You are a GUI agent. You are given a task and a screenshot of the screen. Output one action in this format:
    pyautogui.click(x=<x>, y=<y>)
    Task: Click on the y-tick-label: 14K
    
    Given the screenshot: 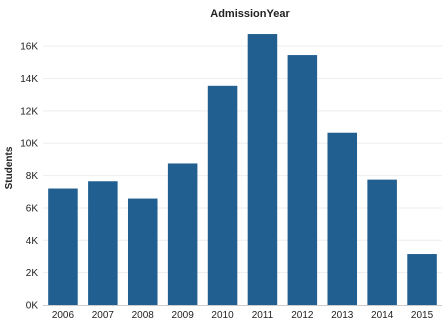 What is the action you would take?
    pyautogui.click(x=29, y=79)
    